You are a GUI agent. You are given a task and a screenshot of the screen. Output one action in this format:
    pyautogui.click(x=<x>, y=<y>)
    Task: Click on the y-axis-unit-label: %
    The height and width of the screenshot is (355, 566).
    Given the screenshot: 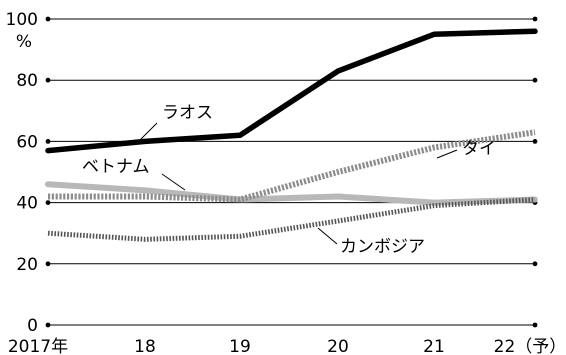 What is the action you would take?
    pyautogui.click(x=24, y=42)
    